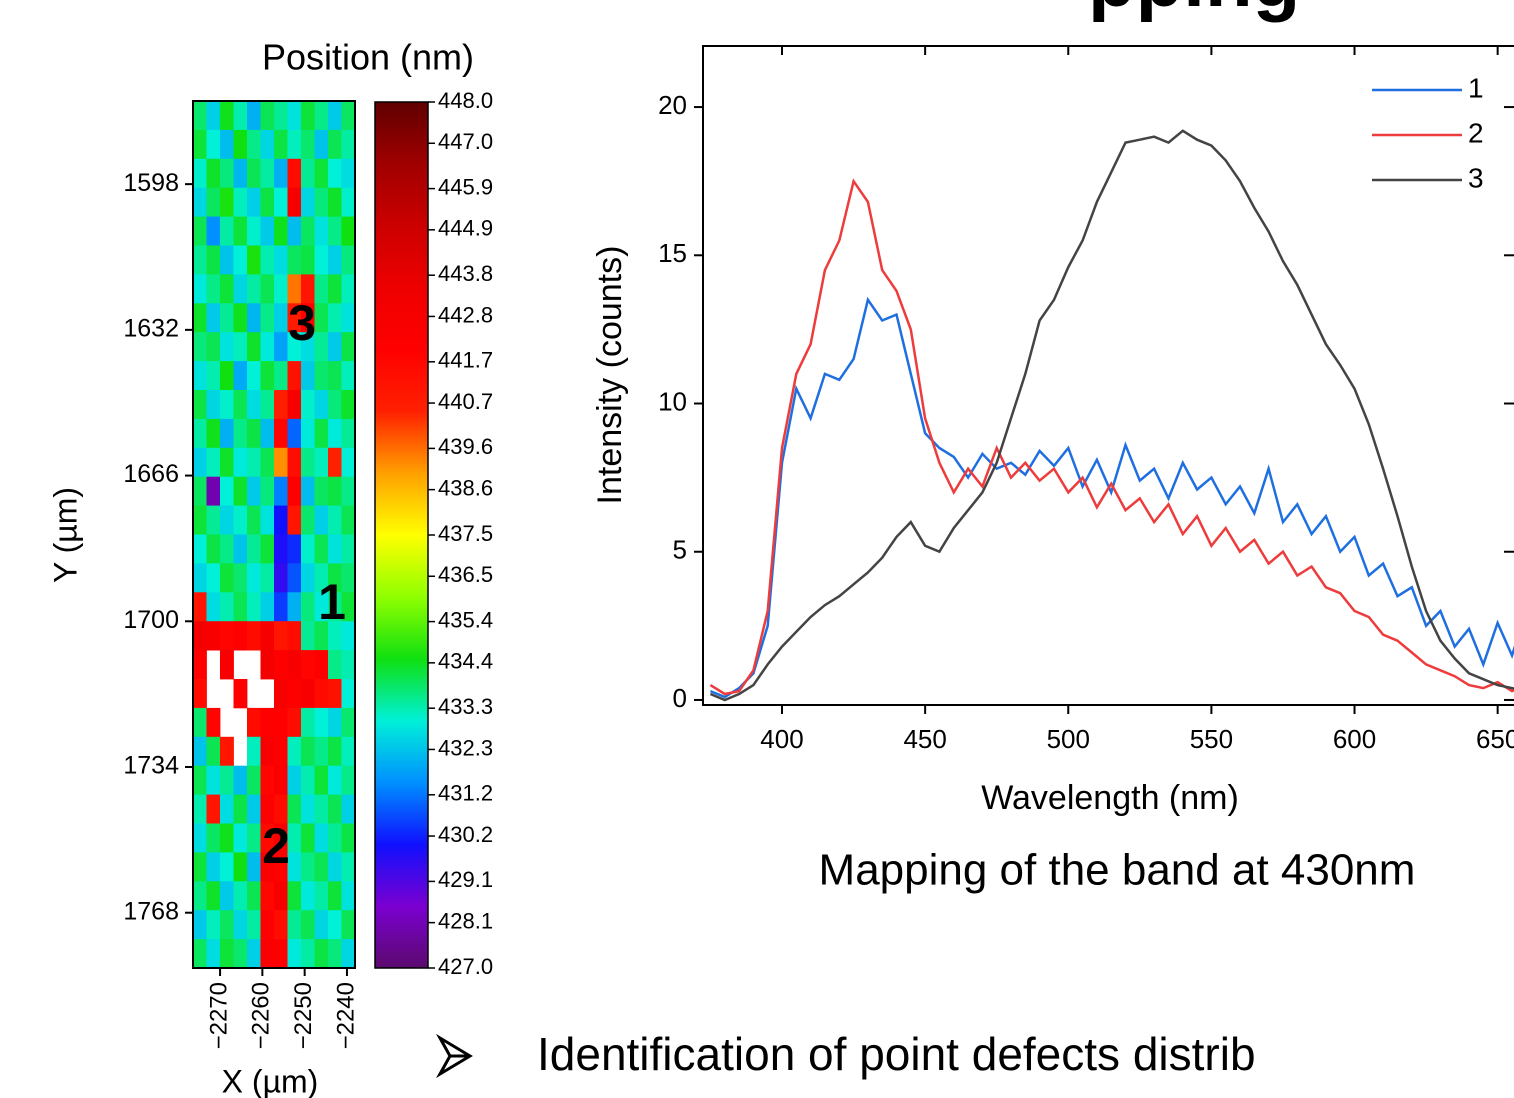 The width and height of the screenshot is (1514, 1098). I want to click on y-tick-label: 15, so click(672, 253).